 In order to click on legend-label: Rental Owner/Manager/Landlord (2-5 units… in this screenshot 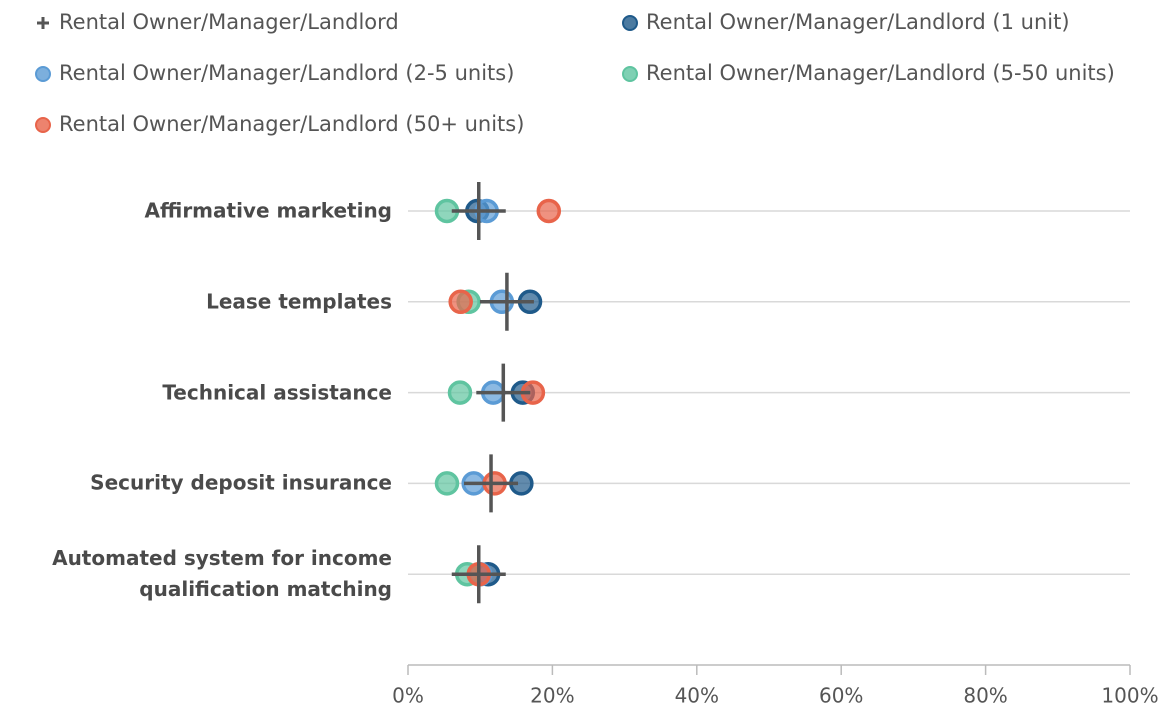, I will do `click(286, 73)`.